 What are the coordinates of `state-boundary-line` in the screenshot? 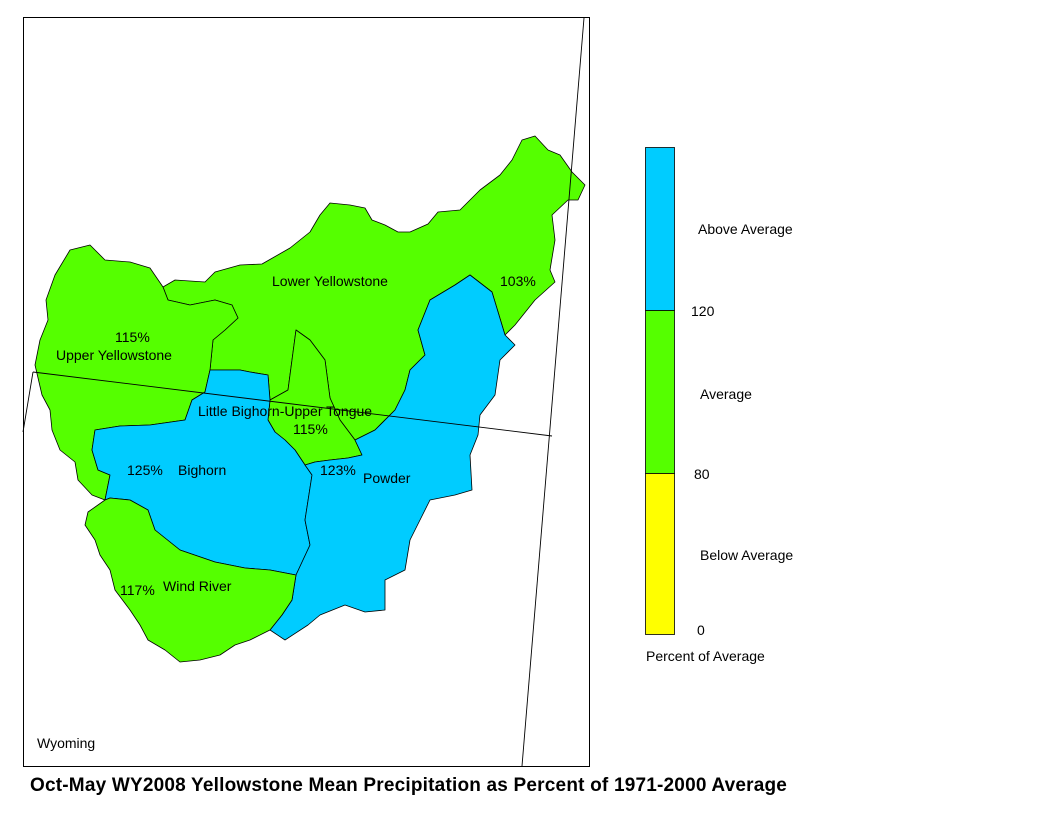 It's located at (292, 404).